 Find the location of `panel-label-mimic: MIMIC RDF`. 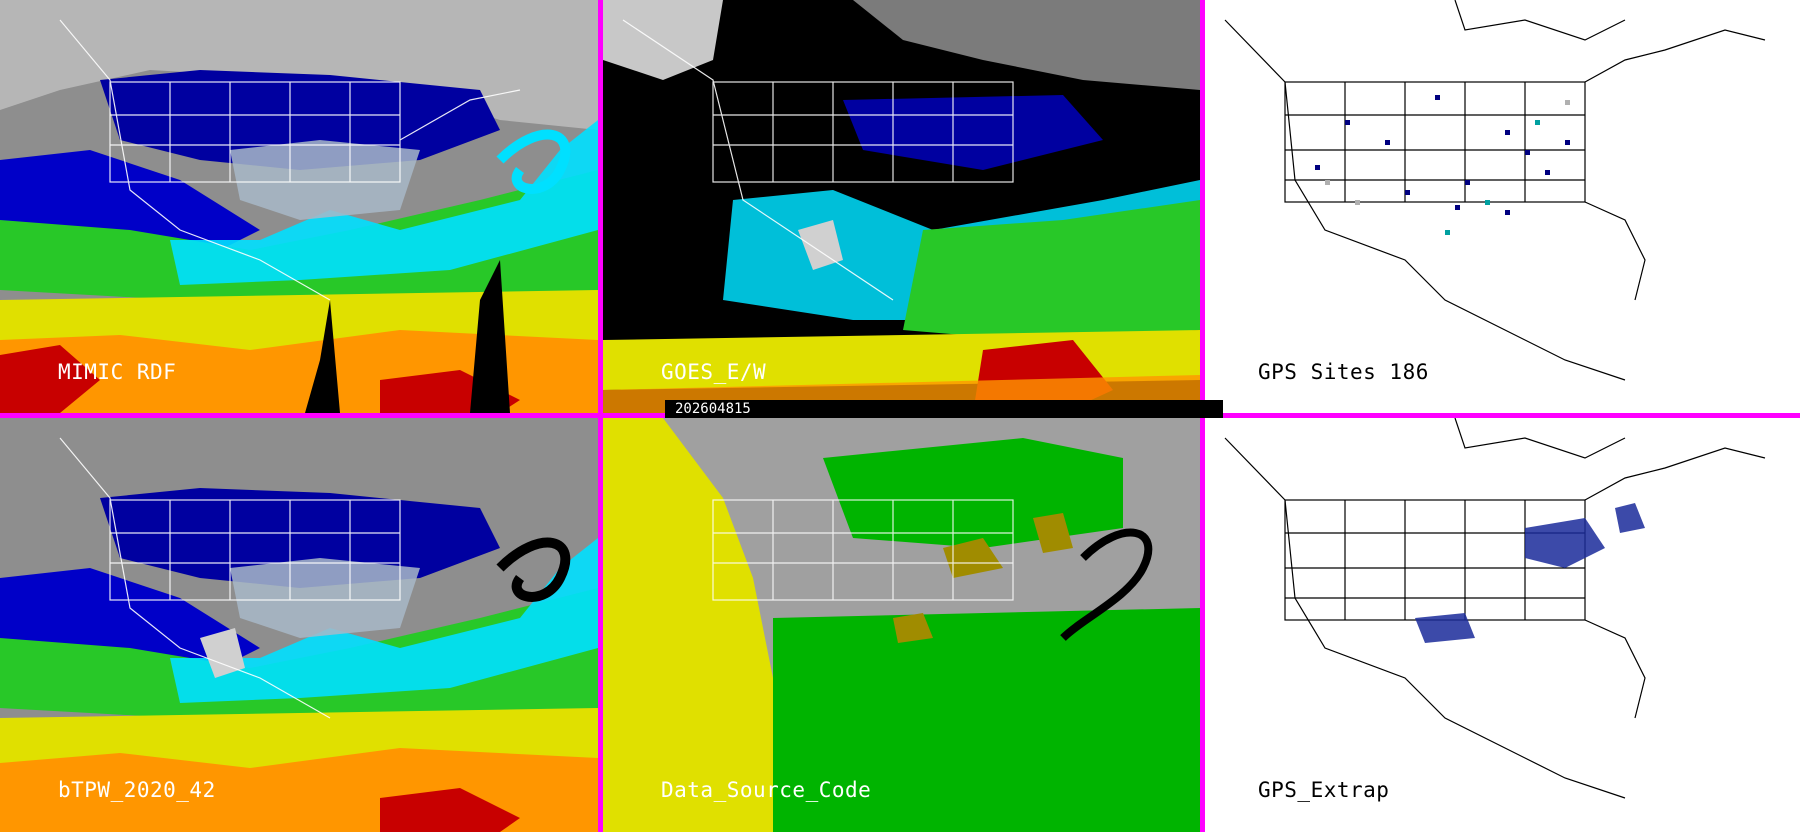

panel-label-mimic: MIMIC RDF is located at coordinates (117, 372).